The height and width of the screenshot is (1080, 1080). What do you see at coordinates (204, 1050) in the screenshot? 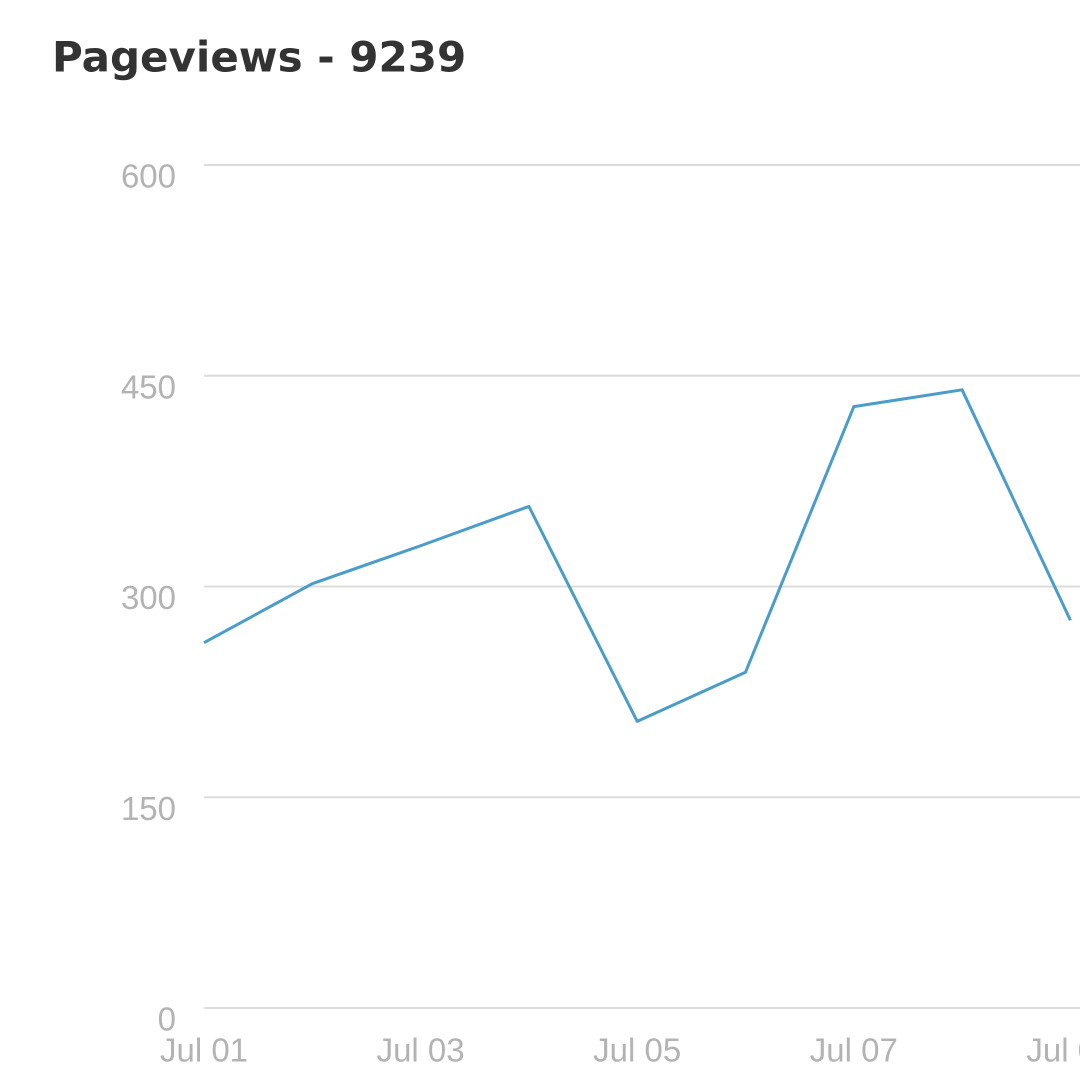
I see `x-tick-label: Jul 01` at bounding box center [204, 1050].